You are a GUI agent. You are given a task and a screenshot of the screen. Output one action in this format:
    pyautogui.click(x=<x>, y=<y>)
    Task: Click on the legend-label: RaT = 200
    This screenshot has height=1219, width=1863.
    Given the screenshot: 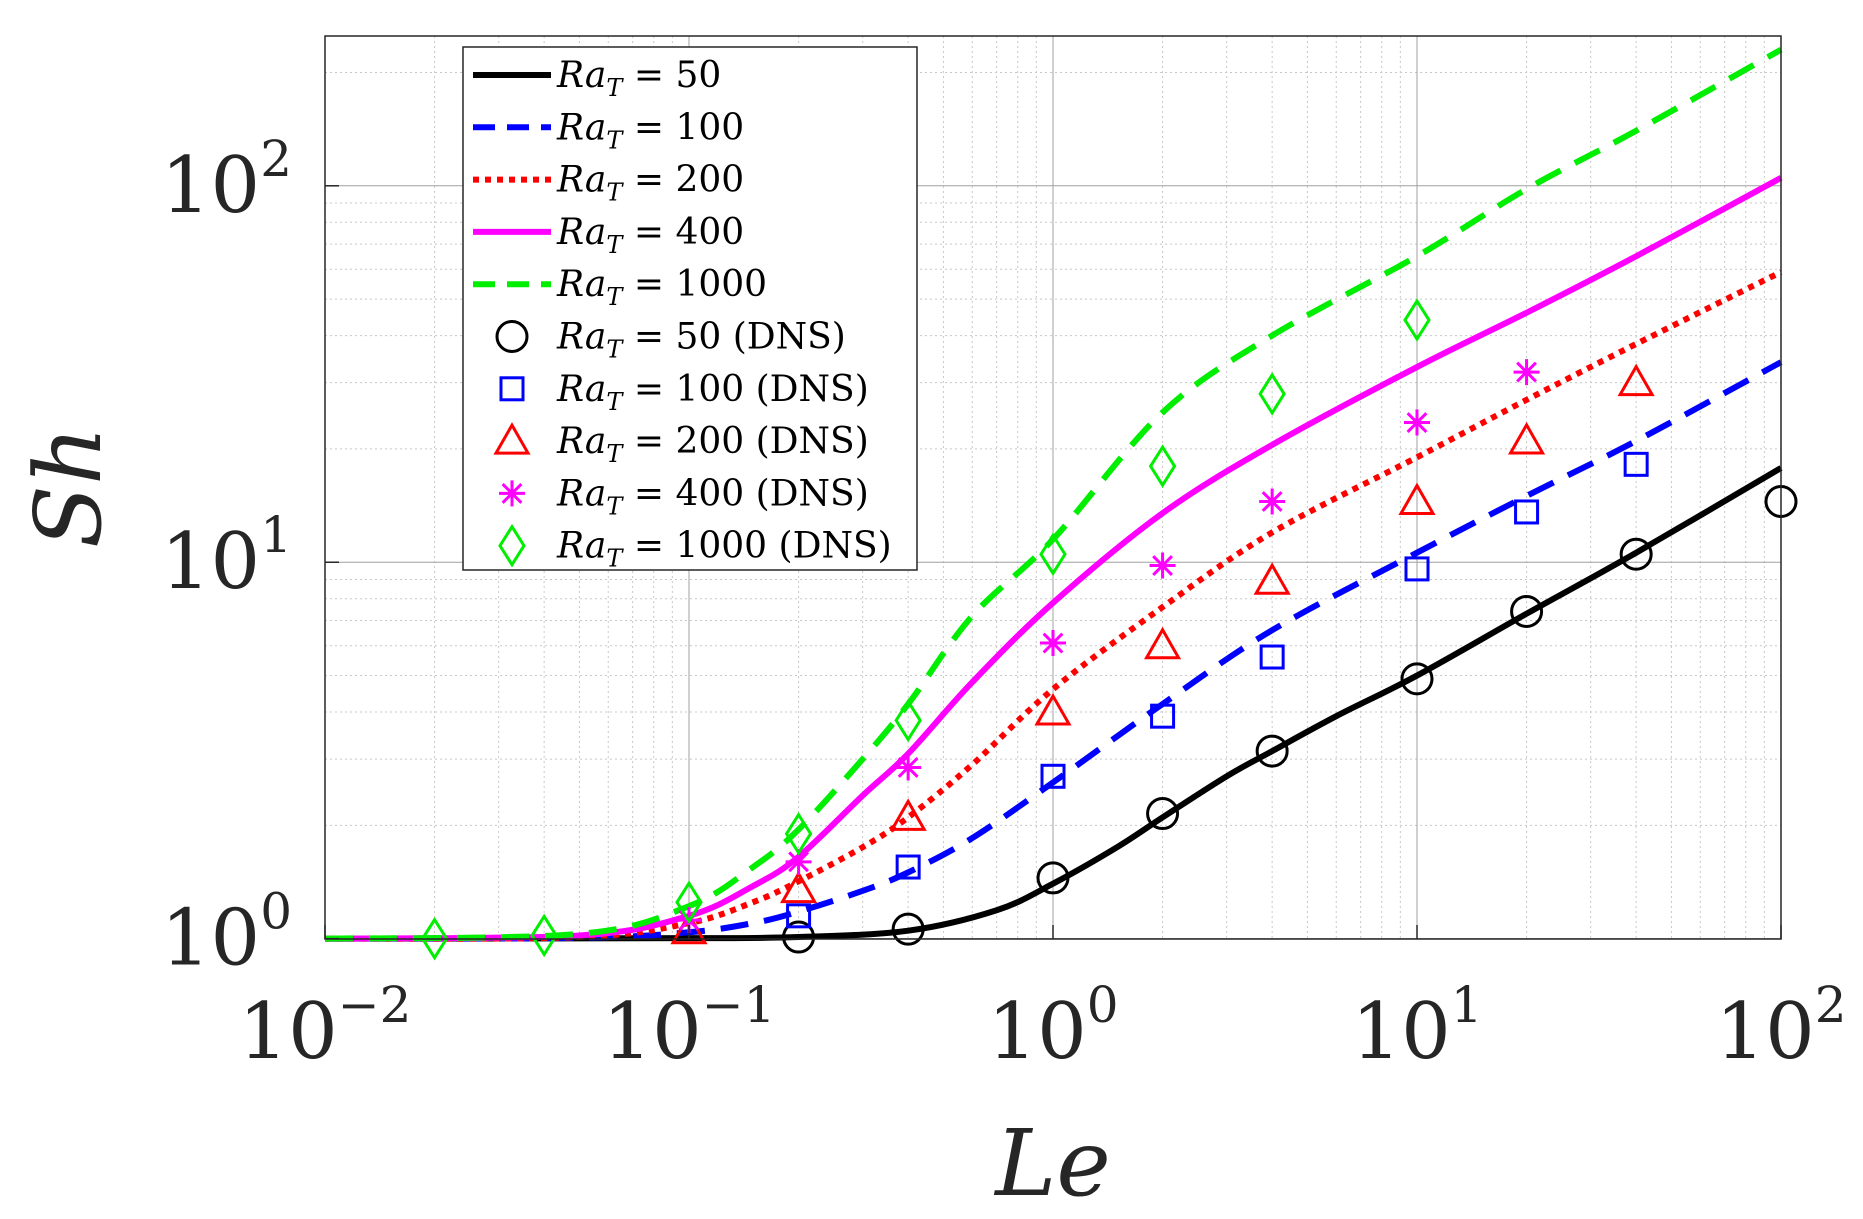 What is the action you would take?
    pyautogui.click(x=650, y=183)
    